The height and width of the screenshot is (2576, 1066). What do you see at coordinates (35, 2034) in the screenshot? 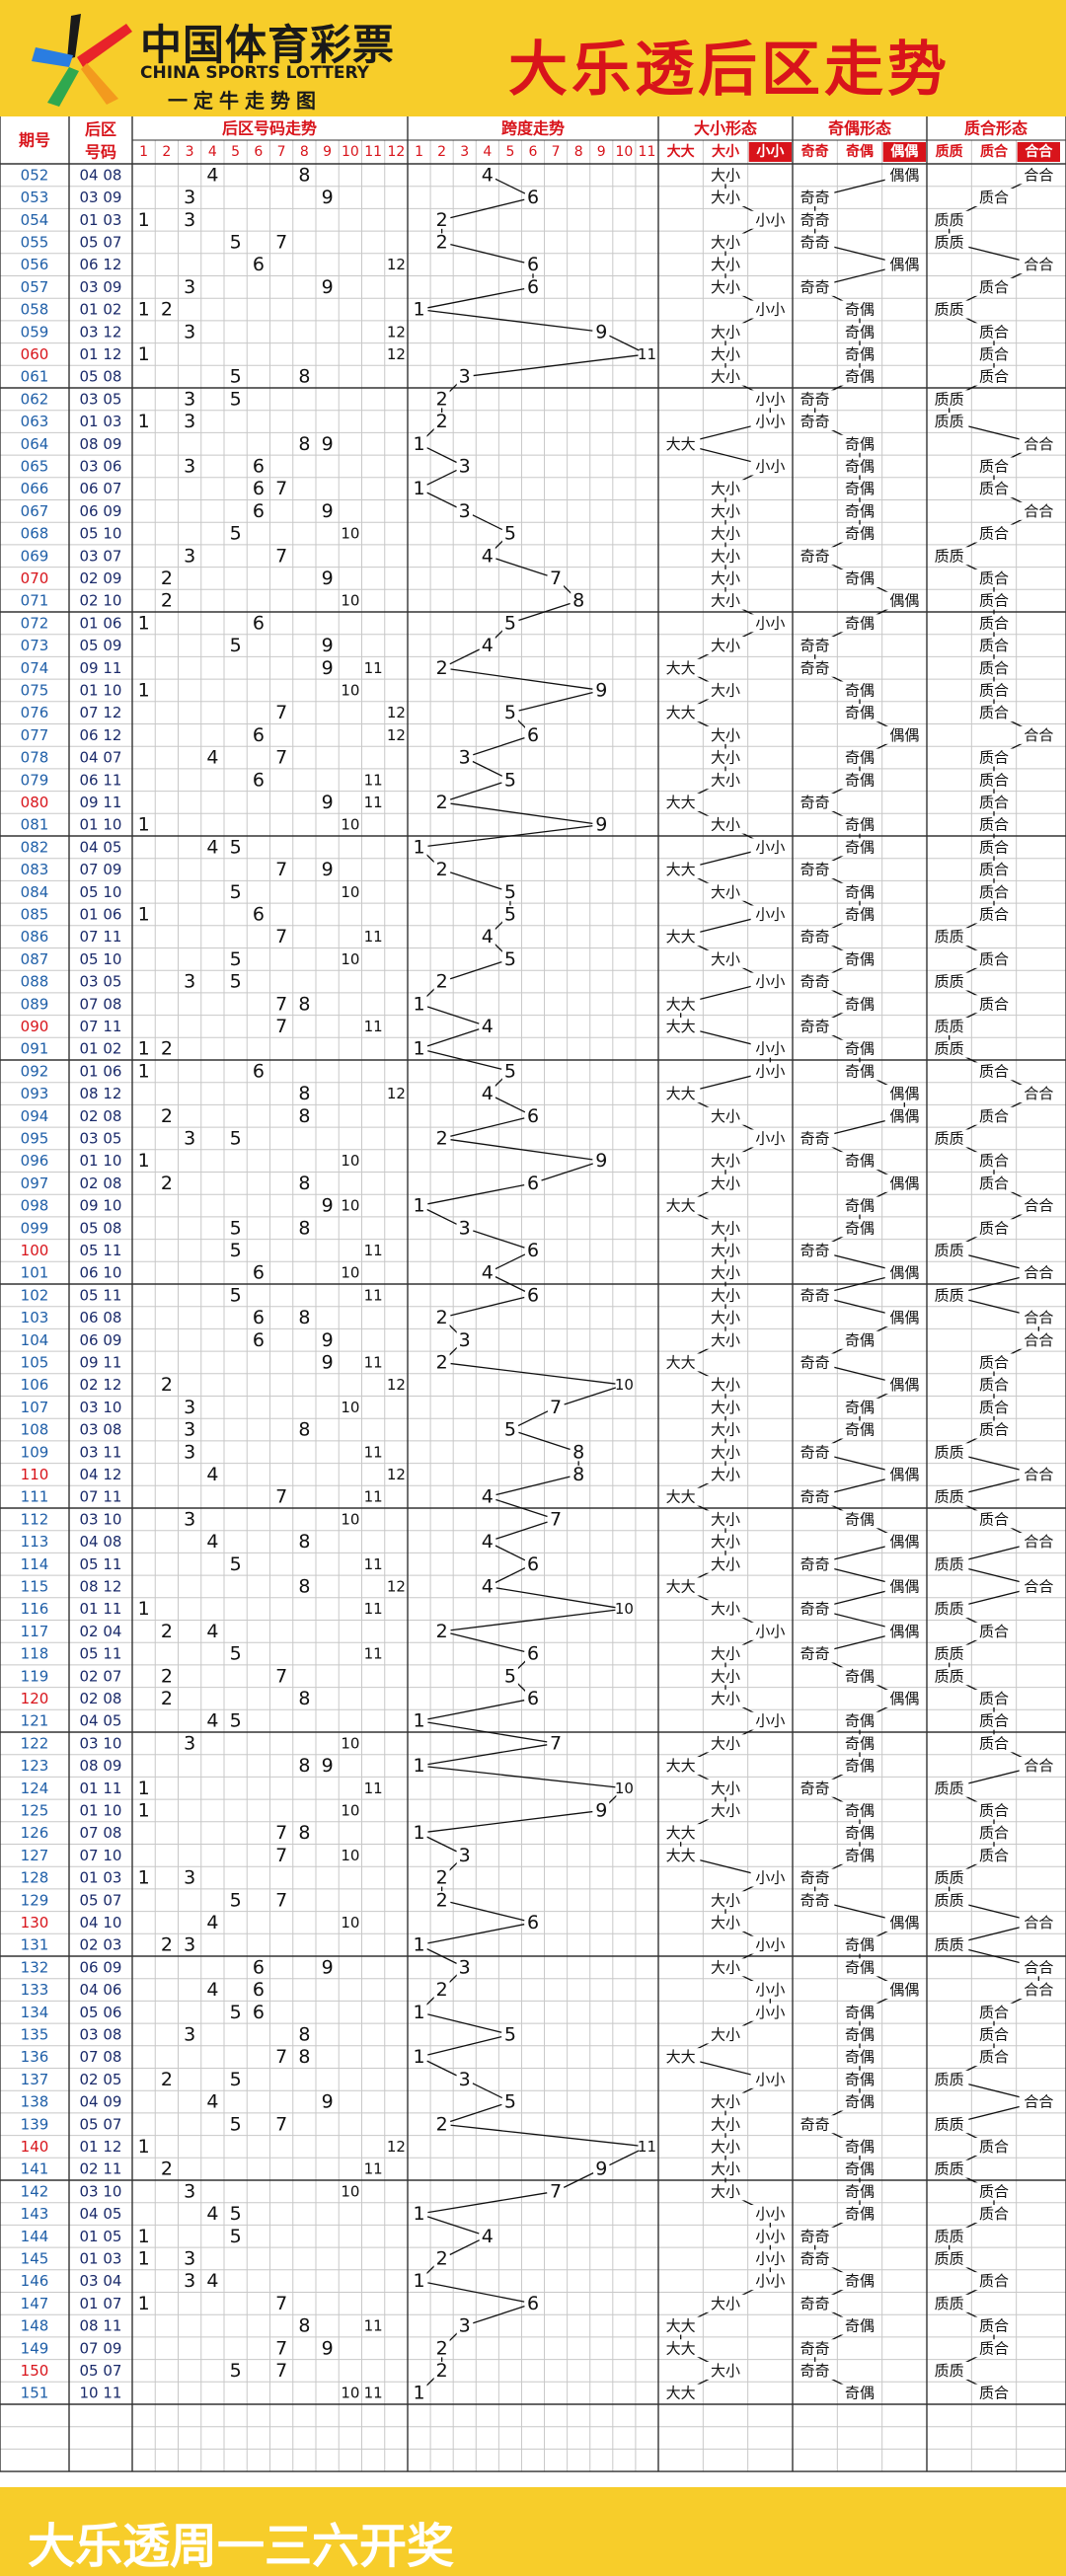
I see `issue-number: 135` at bounding box center [35, 2034].